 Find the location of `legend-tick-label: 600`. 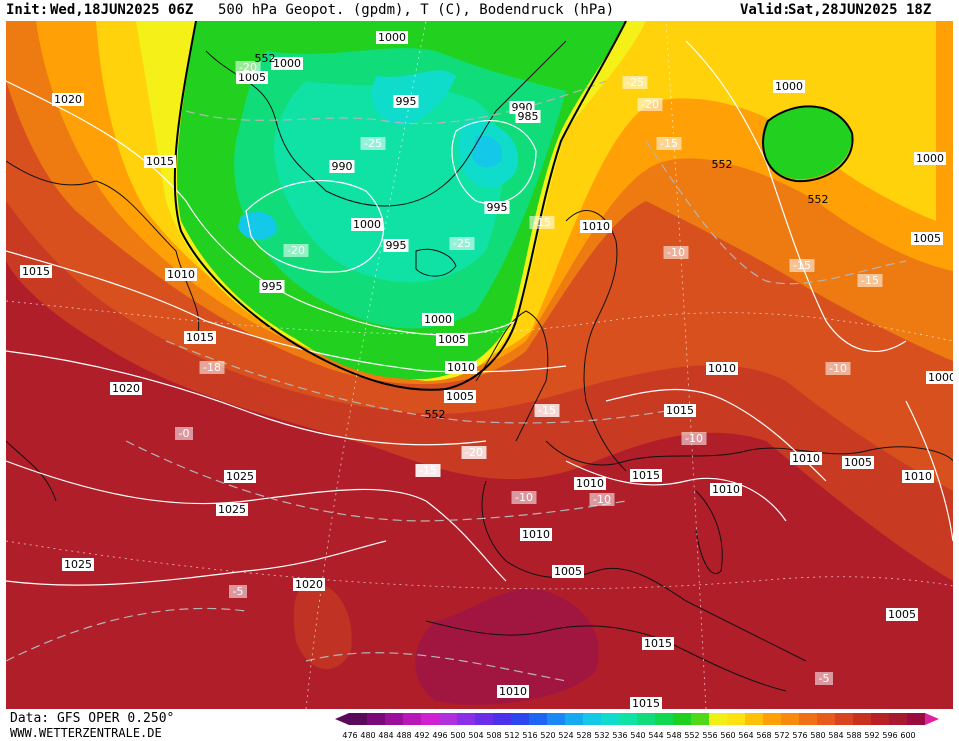

legend-tick-label: 600 is located at coordinates (907, 735).